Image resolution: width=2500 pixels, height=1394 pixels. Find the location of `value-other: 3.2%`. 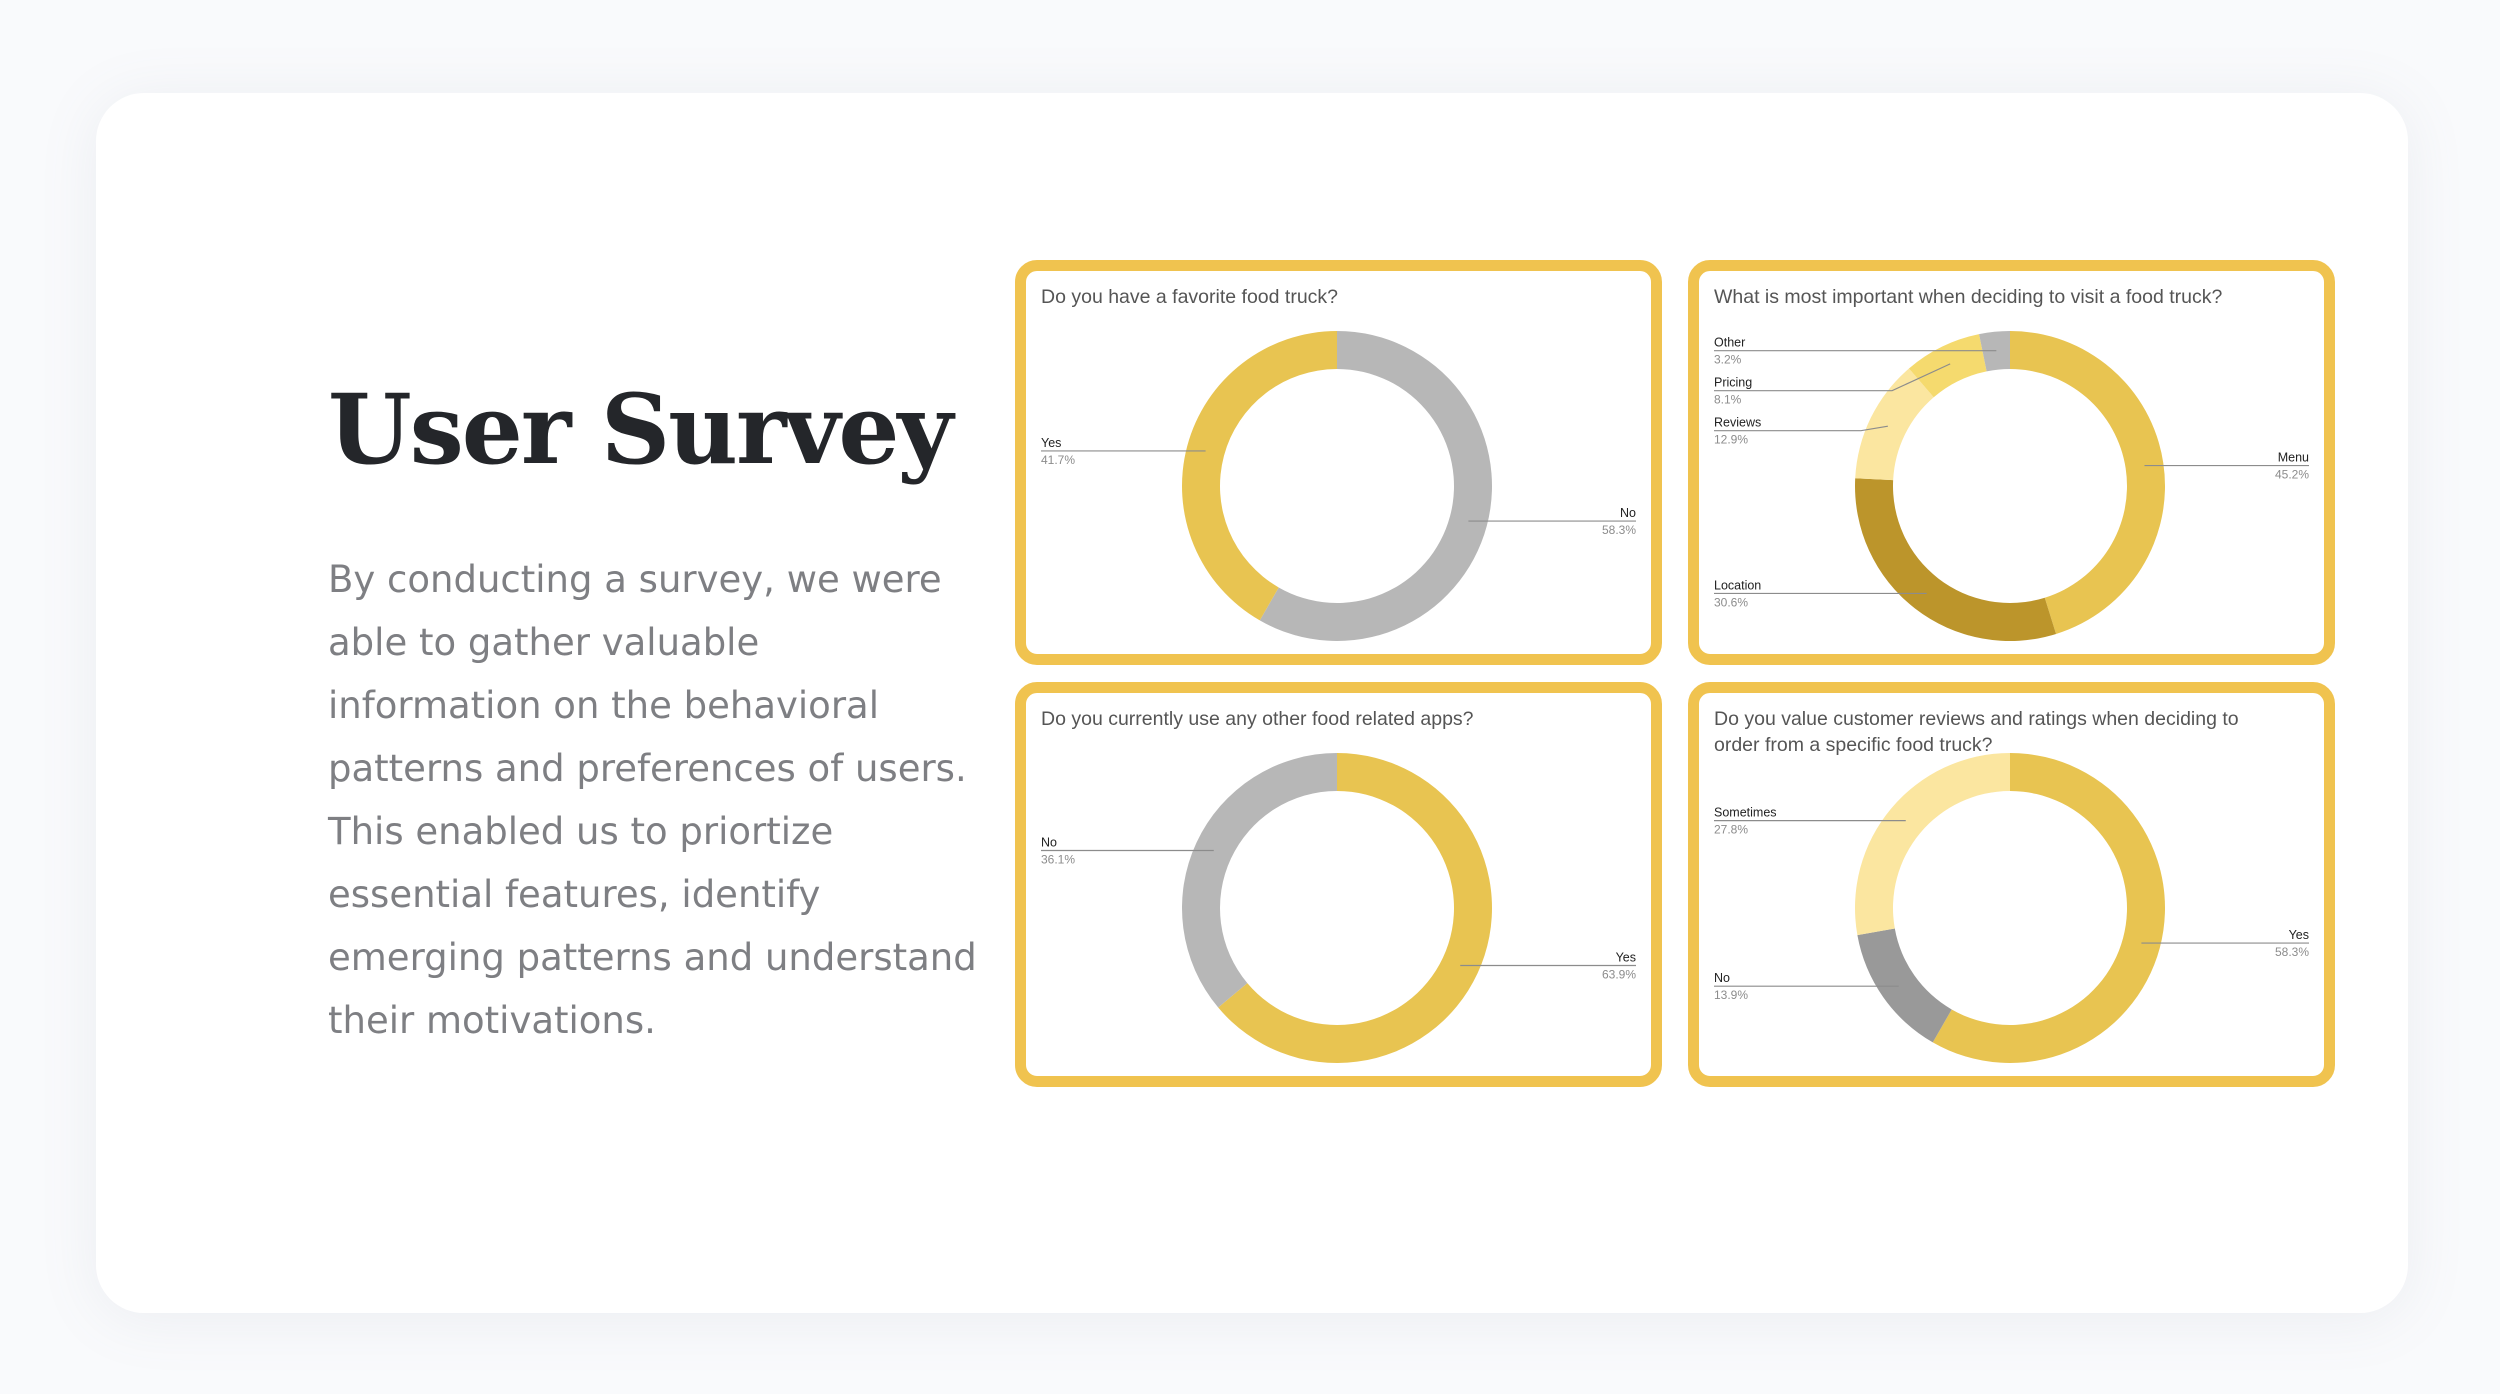

value-other: 3.2% is located at coordinates (1728, 360).